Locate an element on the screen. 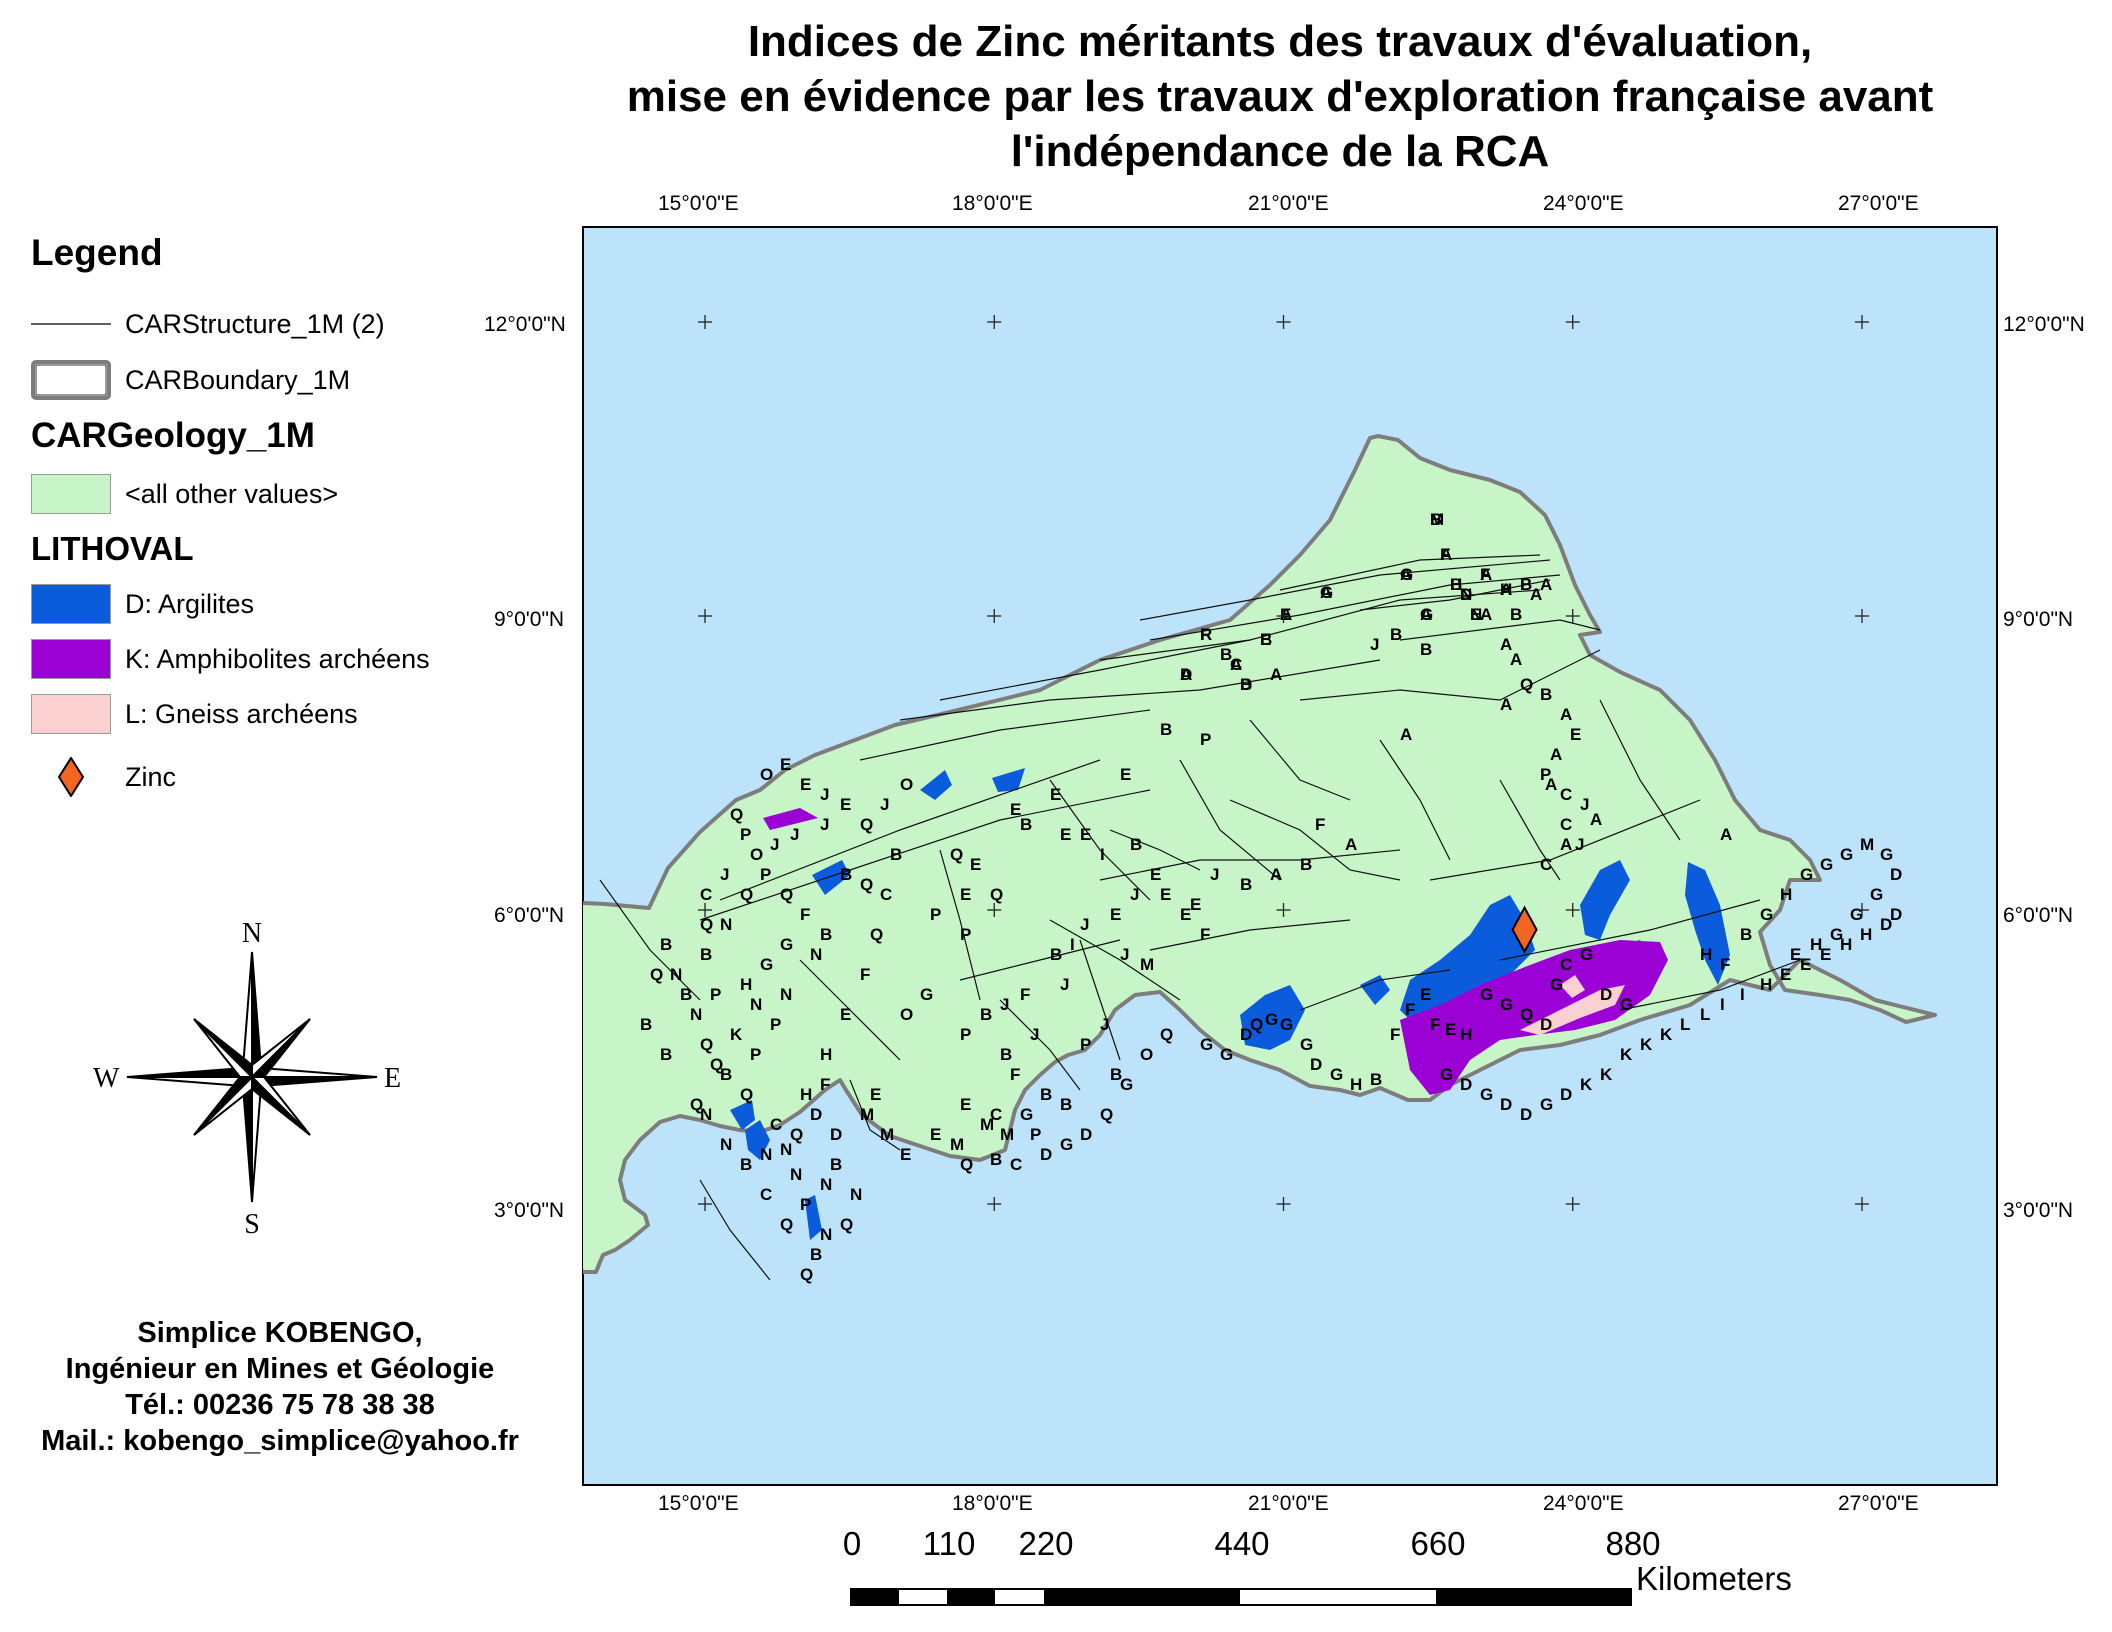 The width and height of the screenshot is (2112, 1632). lon-label-top-18: 18°0'0"E is located at coordinates (992, 203).